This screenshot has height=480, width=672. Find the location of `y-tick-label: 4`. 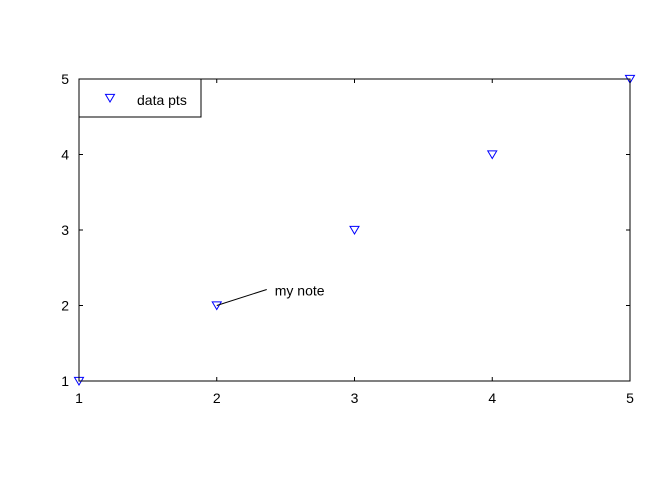

y-tick-label: 4 is located at coordinates (65, 155).